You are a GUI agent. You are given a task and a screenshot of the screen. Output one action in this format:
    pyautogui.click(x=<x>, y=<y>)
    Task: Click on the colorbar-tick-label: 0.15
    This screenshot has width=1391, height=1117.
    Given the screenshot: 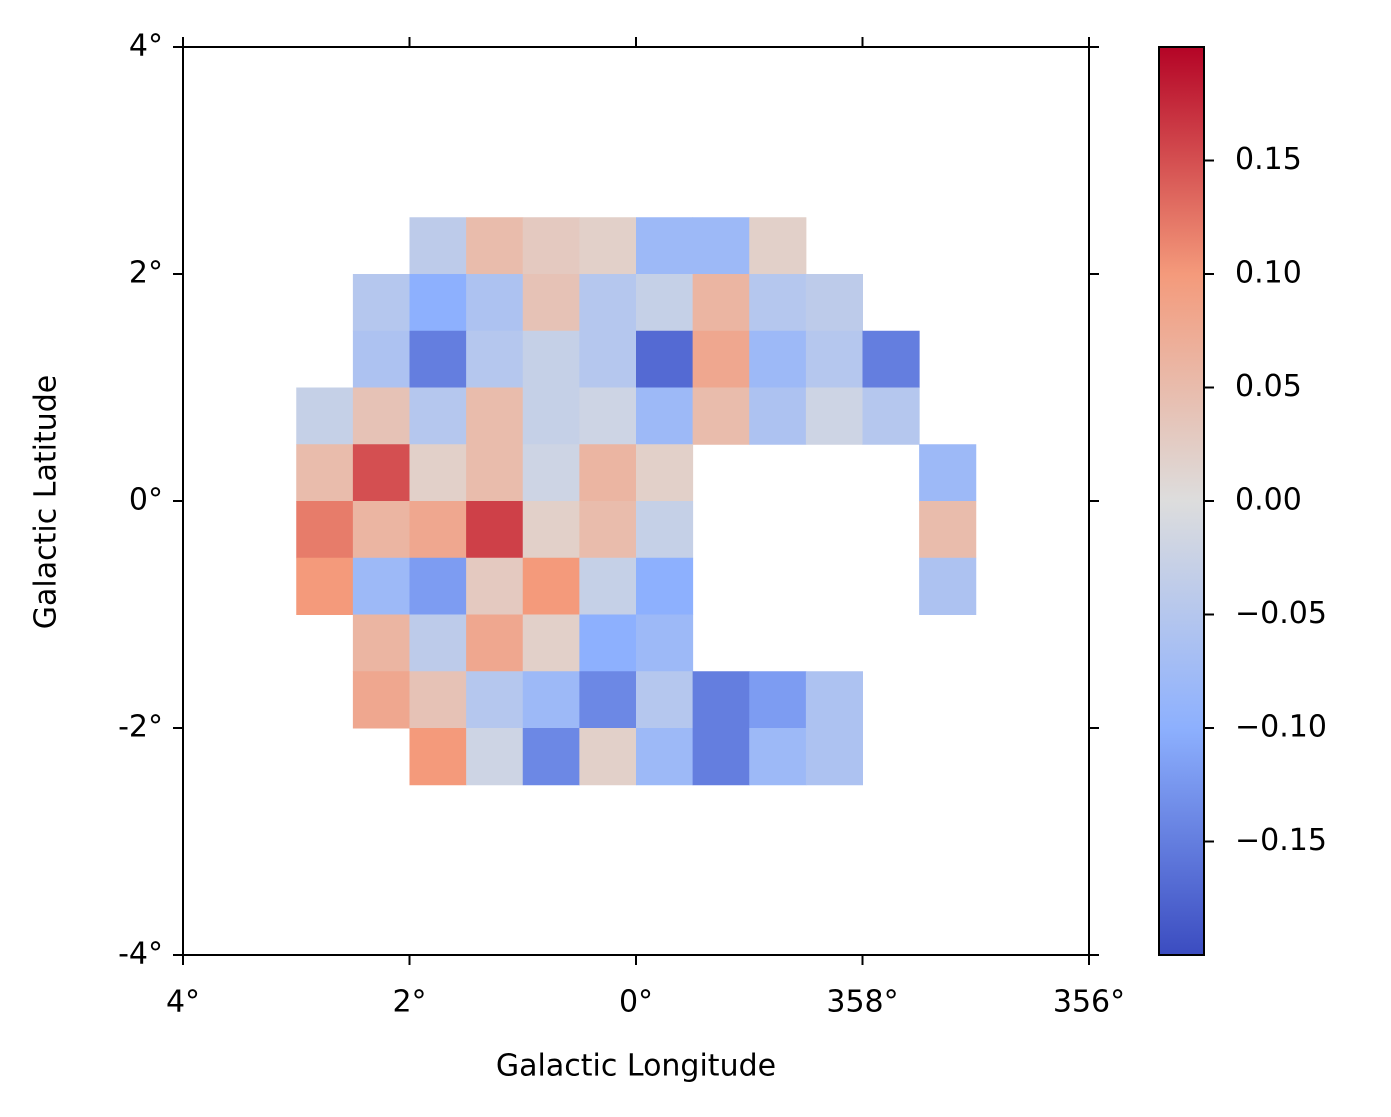 What is the action you would take?
    pyautogui.click(x=1268, y=159)
    